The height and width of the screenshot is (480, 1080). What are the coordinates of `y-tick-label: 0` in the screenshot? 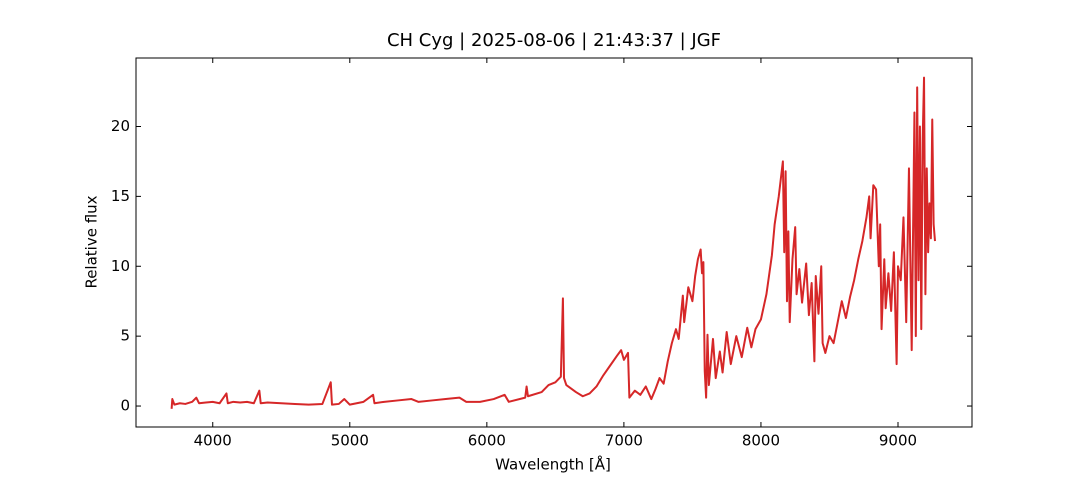 It's located at (125, 406).